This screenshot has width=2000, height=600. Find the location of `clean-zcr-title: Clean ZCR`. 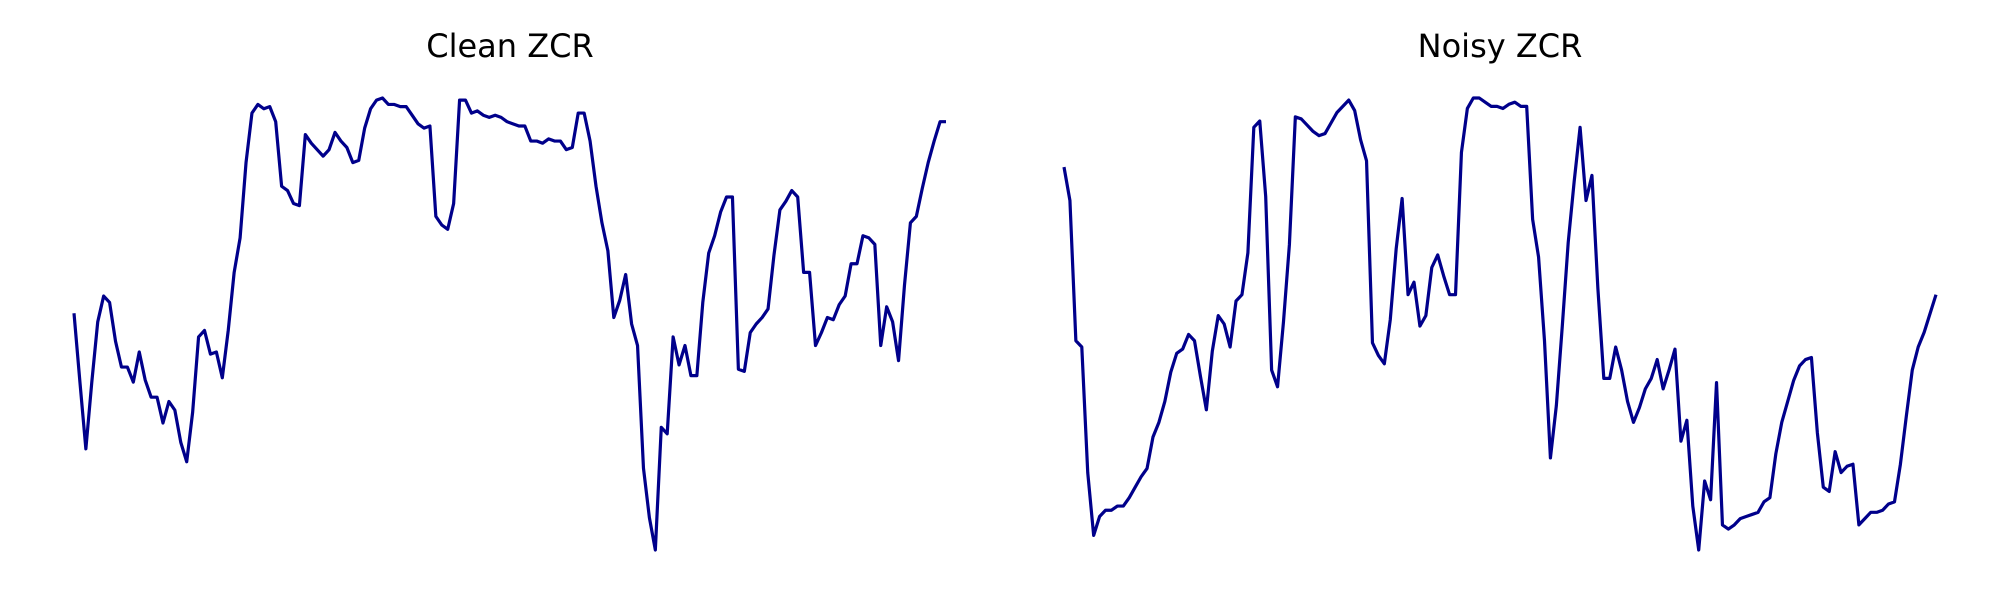

clean-zcr-title: Clean ZCR is located at coordinates (509, 46).